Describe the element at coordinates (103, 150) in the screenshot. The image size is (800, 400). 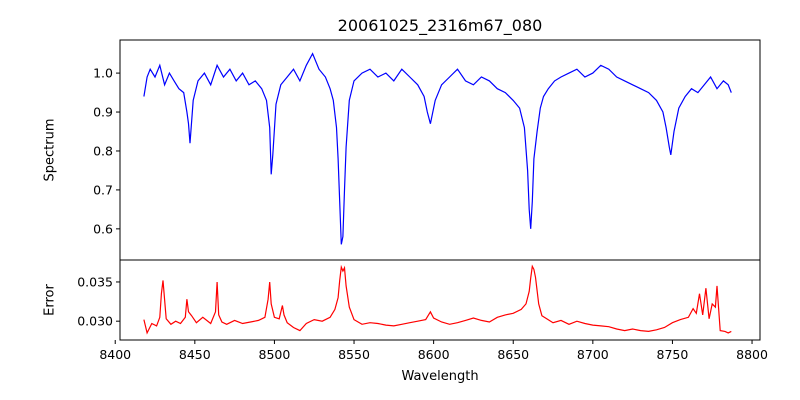
I see `spectrum-y-tick-label: 0.8` at that location.